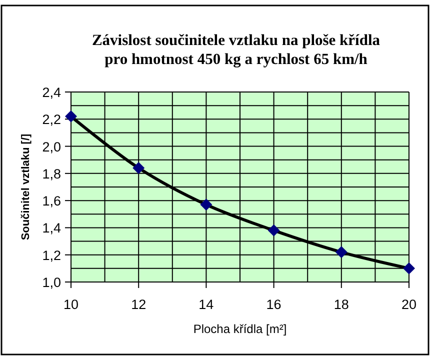  Describe the element at coordinates (341, 304) in the screenshot. I see `x-tick-label: 18` at that location.